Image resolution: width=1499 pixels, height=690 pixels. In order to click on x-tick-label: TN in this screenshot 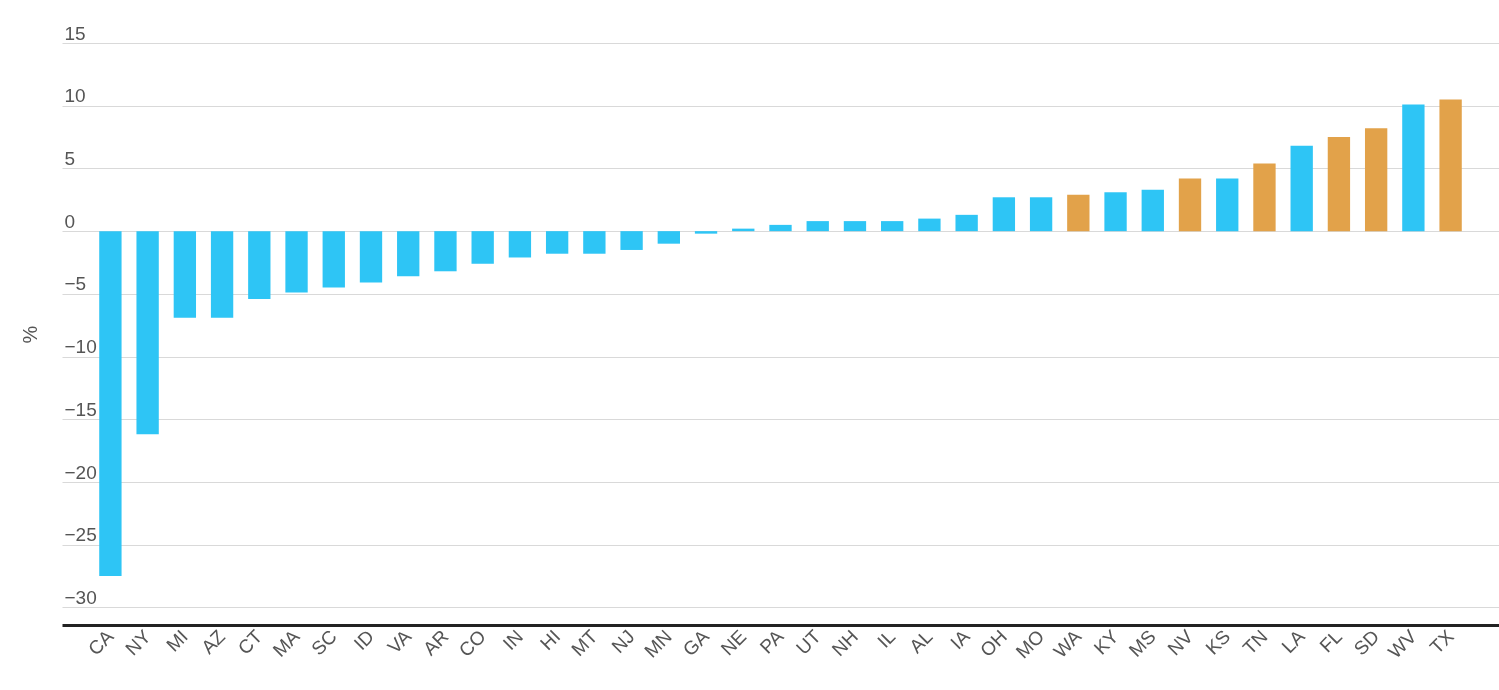, I will do `click(1255, 642)`.